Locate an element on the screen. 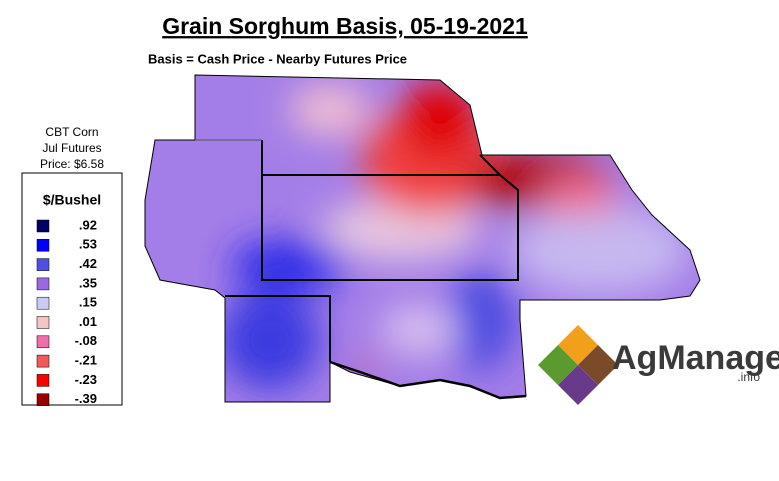 This screenshot has height=481, width=779. futures-line: CBT Corn is located at coordinates (71, 132).